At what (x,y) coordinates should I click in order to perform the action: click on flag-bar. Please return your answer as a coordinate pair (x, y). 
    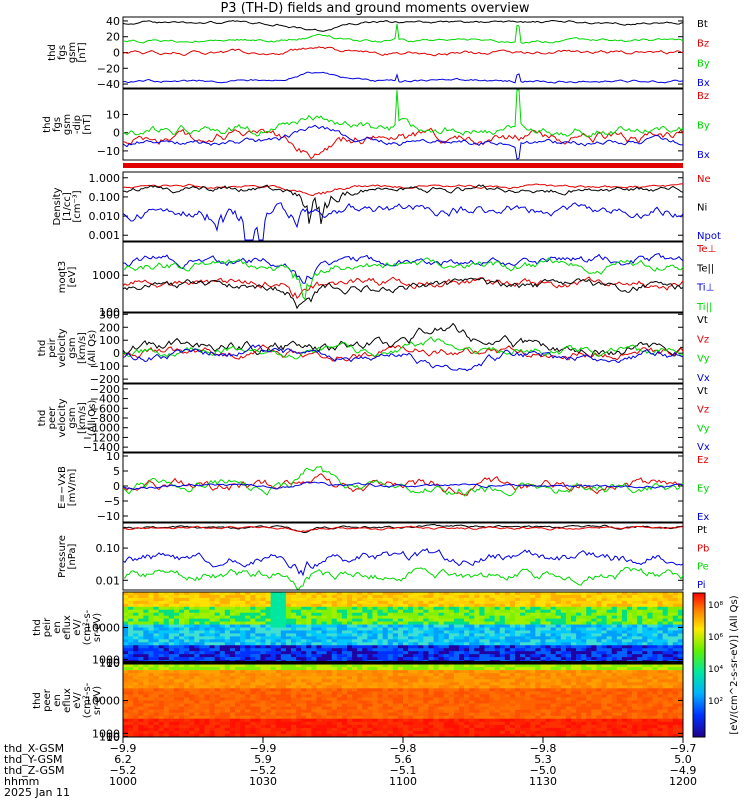
    Looking at the image, I should click on (403, 165).